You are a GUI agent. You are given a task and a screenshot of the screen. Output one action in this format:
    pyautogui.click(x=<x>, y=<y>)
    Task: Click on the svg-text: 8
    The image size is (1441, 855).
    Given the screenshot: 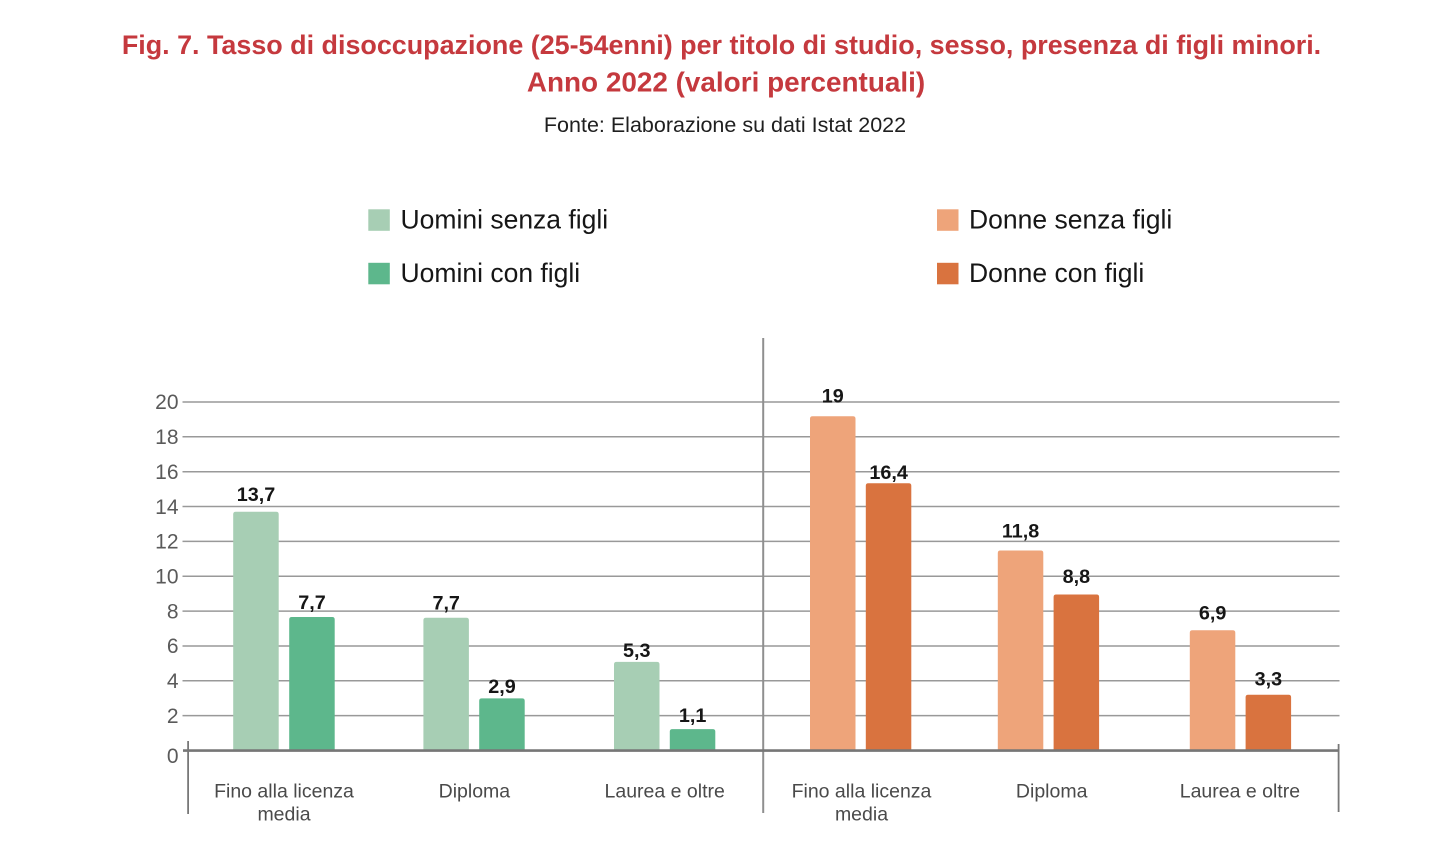 What is the action you would take?
    pyautogui.click(x=173, y=611)
    